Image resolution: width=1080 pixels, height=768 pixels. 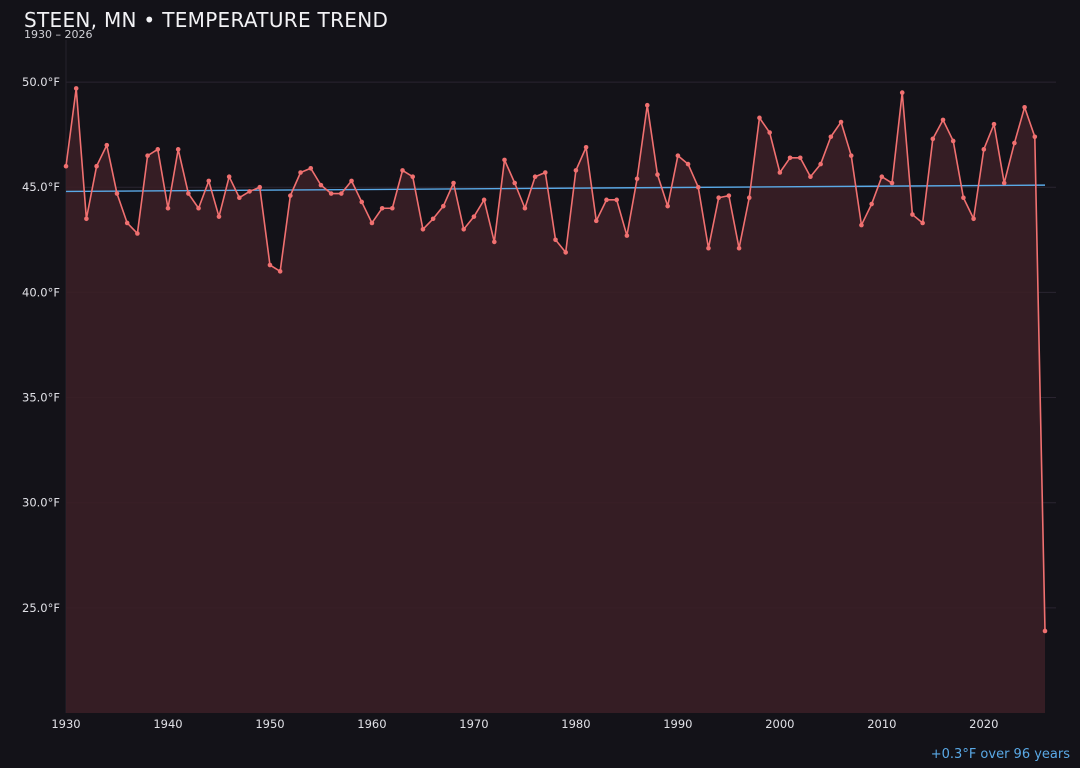 What do you see at coordinates (167, 724) in the screenshot?
I see `x-tick-label: 1940` at bounding box center [167, 724].